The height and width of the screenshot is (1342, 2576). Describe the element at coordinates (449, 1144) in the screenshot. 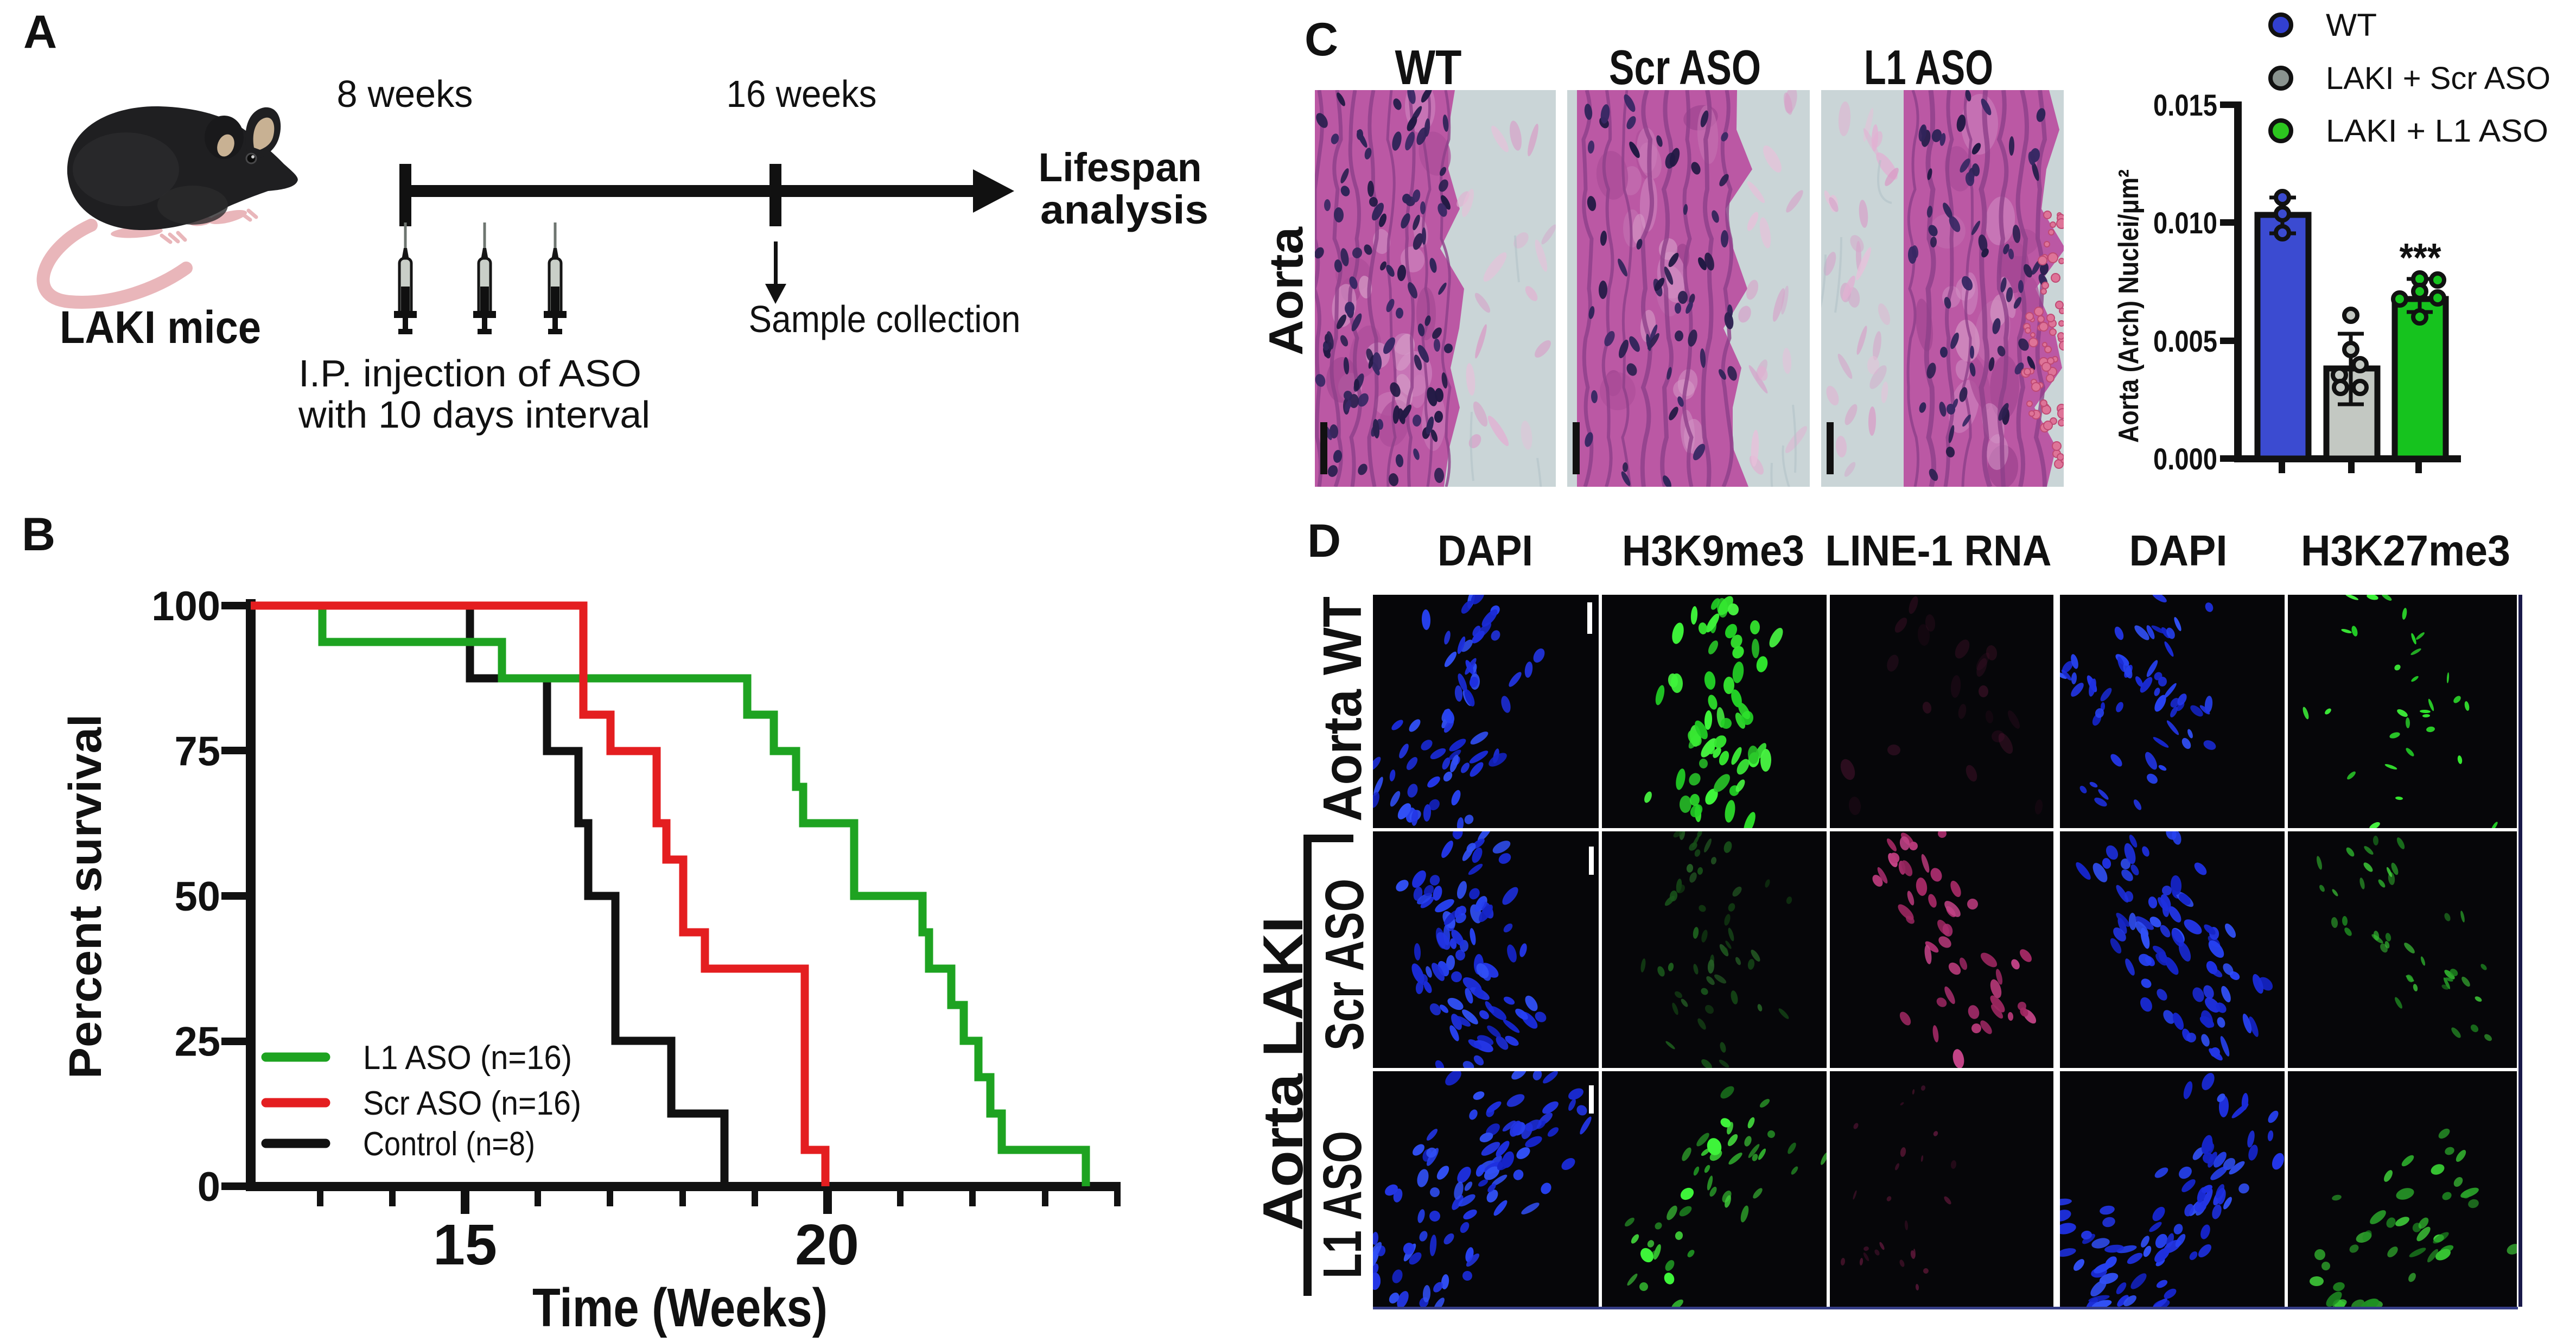

I see `svg-text: Control (n=8)` at that location.